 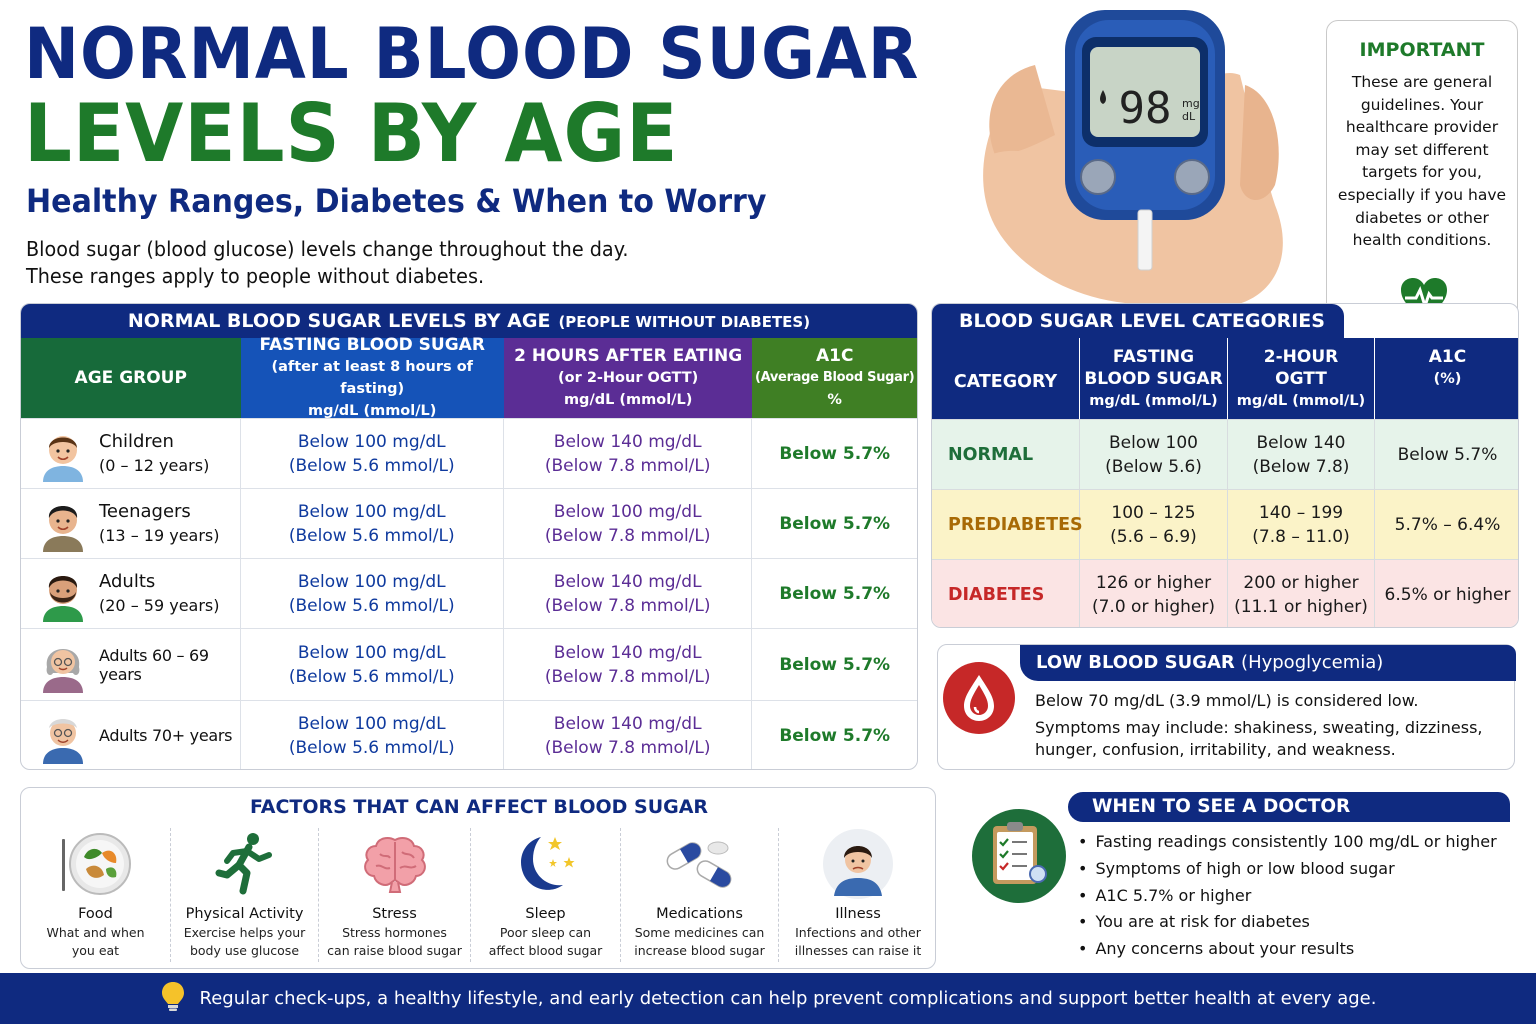 I want to click on after-value: Below 100 mg/dL, so click(x=627, y=511).